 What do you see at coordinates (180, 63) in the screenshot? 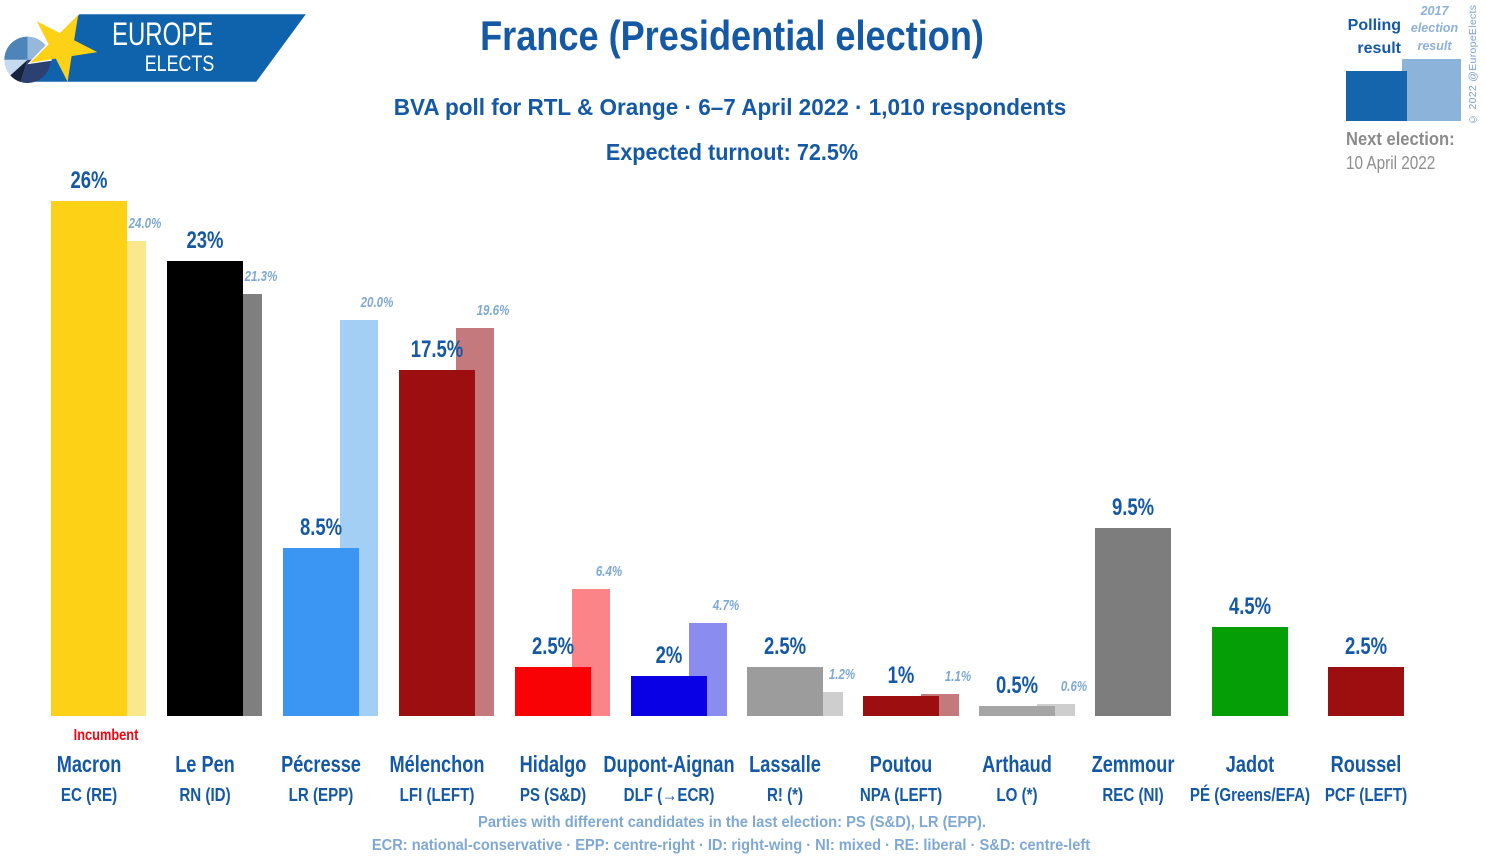
I see `svg-text: ELECTS` at bounding box center [180, 63].